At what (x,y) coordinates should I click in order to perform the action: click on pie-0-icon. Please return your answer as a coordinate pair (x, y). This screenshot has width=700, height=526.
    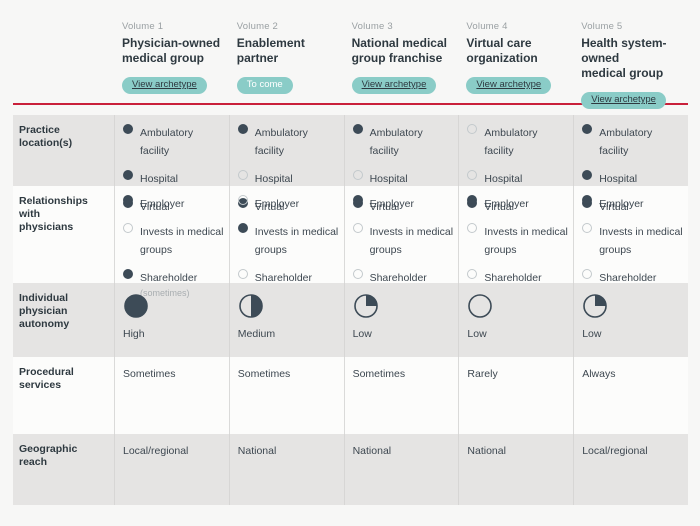
    Looking at the image, I should click on (480, 308).